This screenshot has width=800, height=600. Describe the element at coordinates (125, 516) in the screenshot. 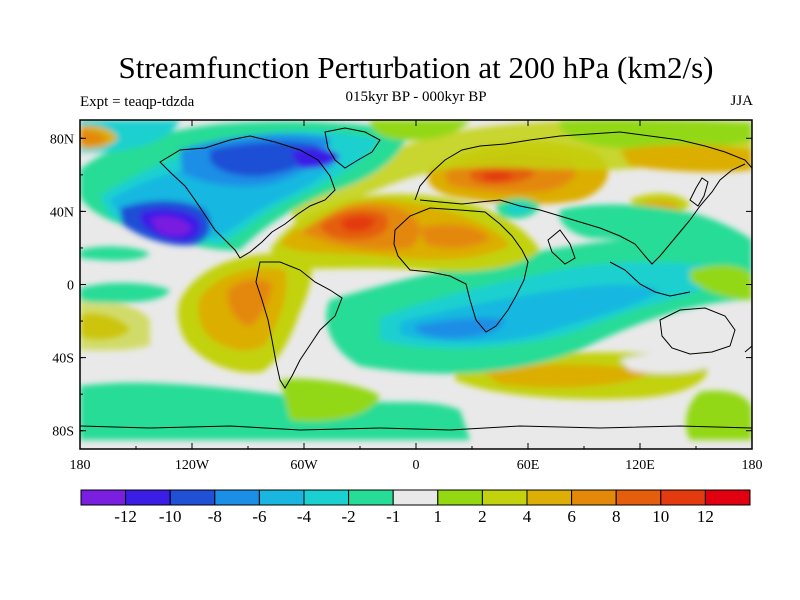

I see `colorbar-label: -12` at that location.